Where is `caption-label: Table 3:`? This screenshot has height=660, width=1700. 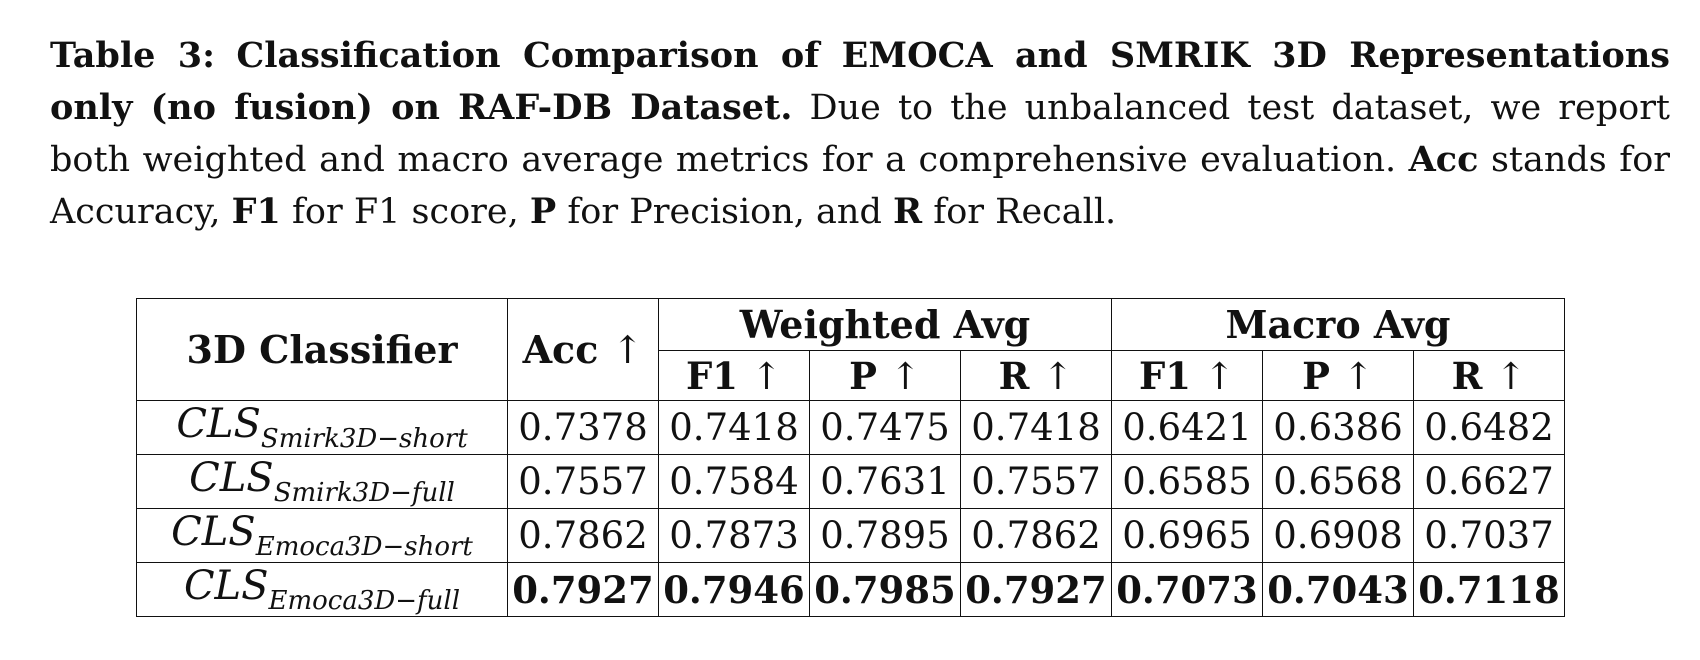
caption-label: Table 3: is located at coordinates (133, 55).